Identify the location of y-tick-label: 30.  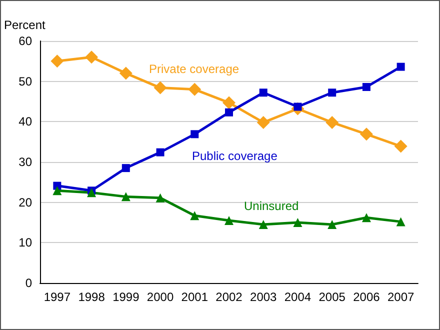
(25, 162).